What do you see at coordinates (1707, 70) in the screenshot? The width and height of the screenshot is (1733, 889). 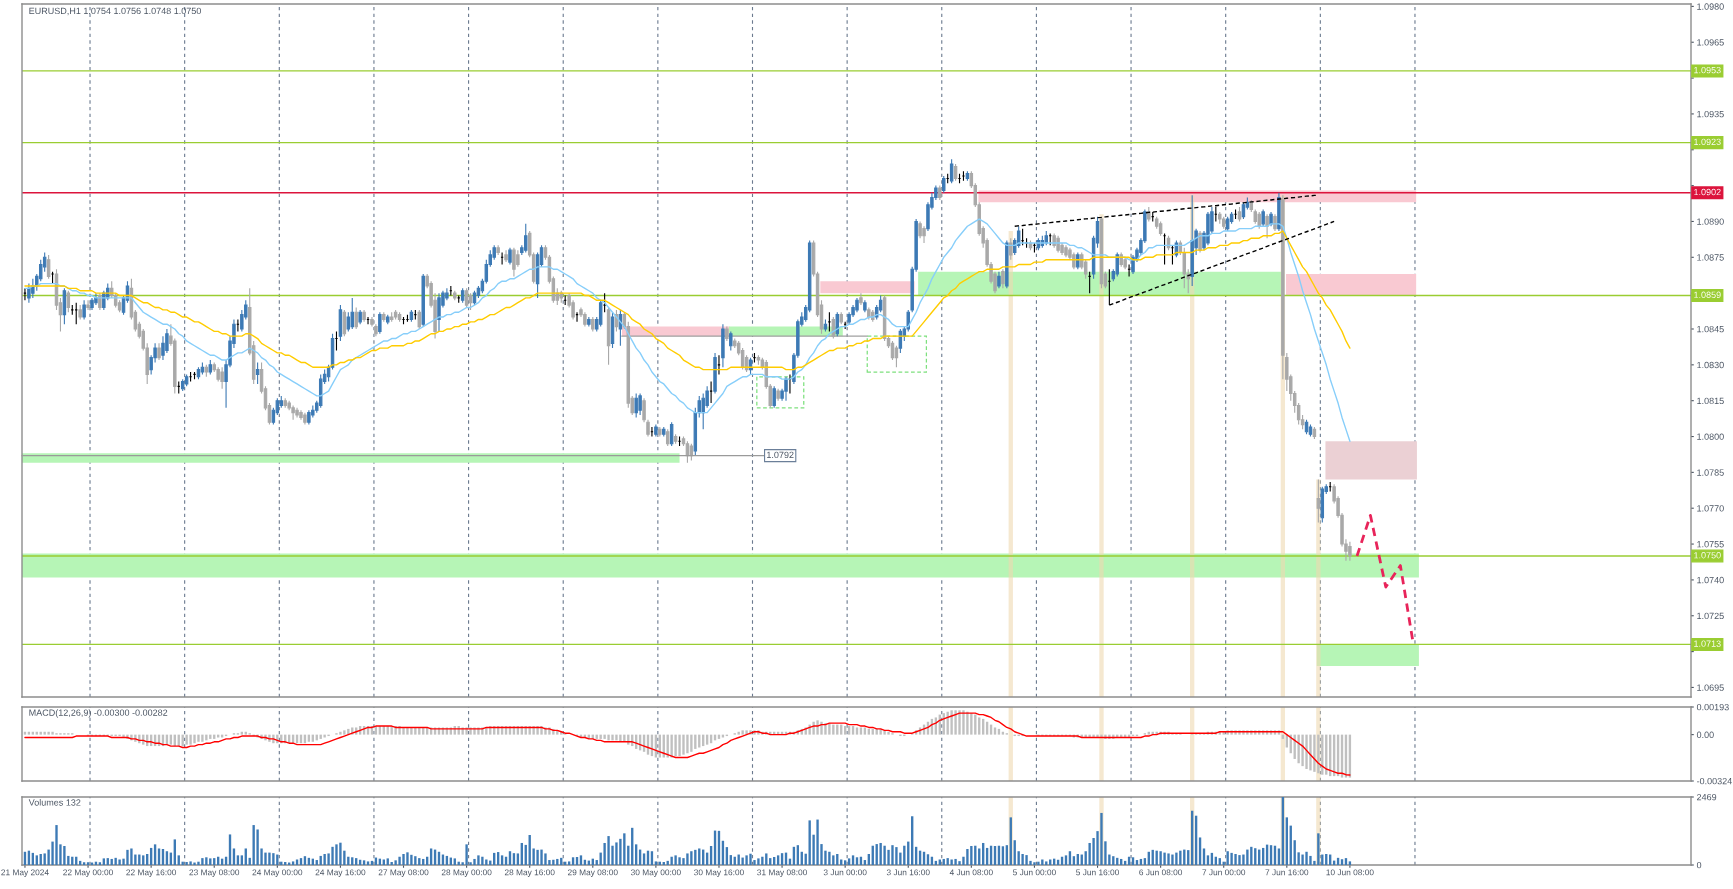 I see `ref-line-label: 1.0953` at bounding box center [1707, 70].